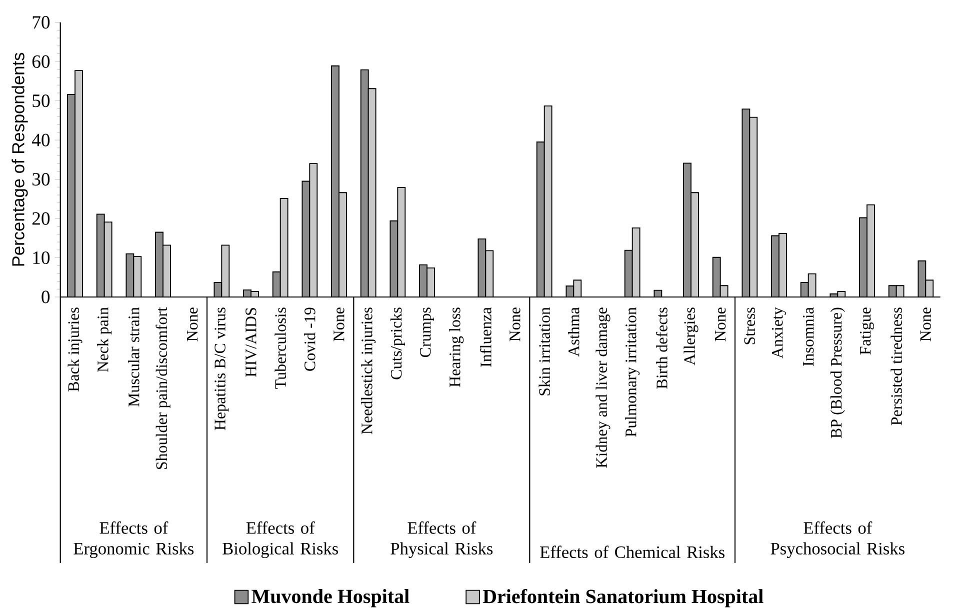  I want to click on x-tick-label: Cuts/pricks, so click(397, 344).